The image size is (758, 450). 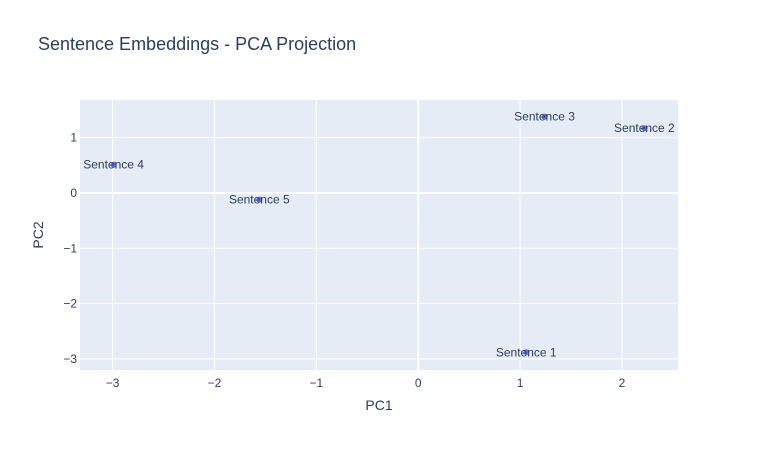 I want to click on x-tick-label: −2, so click(x=215, y=383).